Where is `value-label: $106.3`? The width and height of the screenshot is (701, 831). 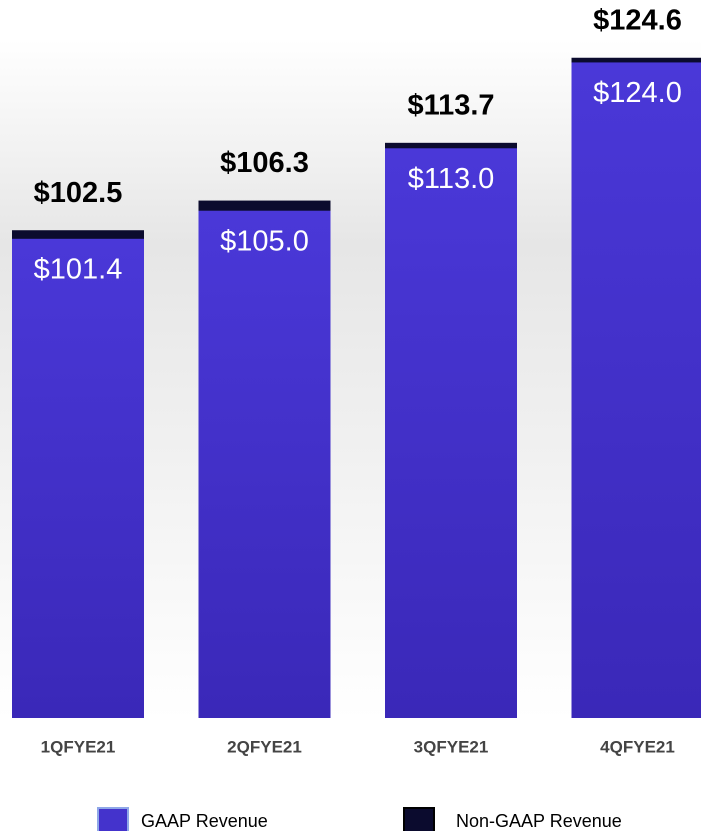
value-label: $106.3 is located at coordinates (264, 163).